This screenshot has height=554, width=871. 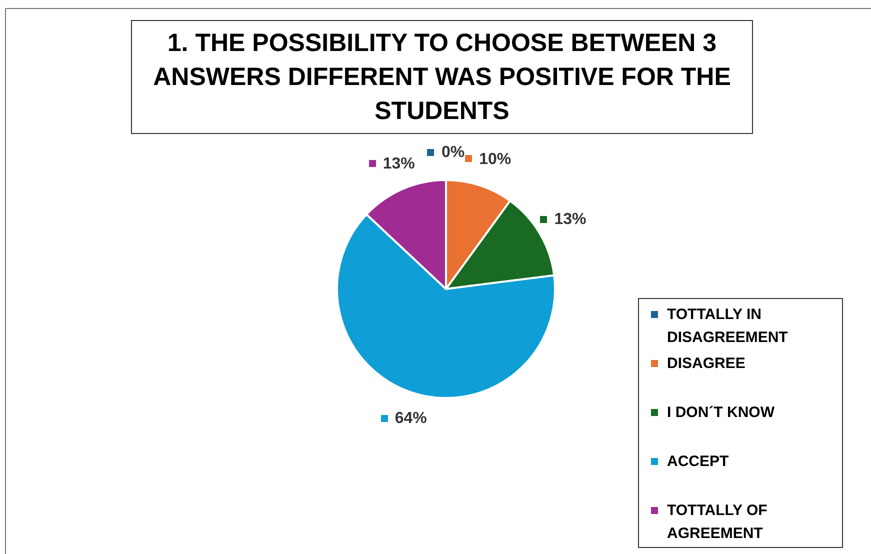 I want to click on legend-label: TOTTALLY OF AGREEMENT, so click(x=717, y=522).